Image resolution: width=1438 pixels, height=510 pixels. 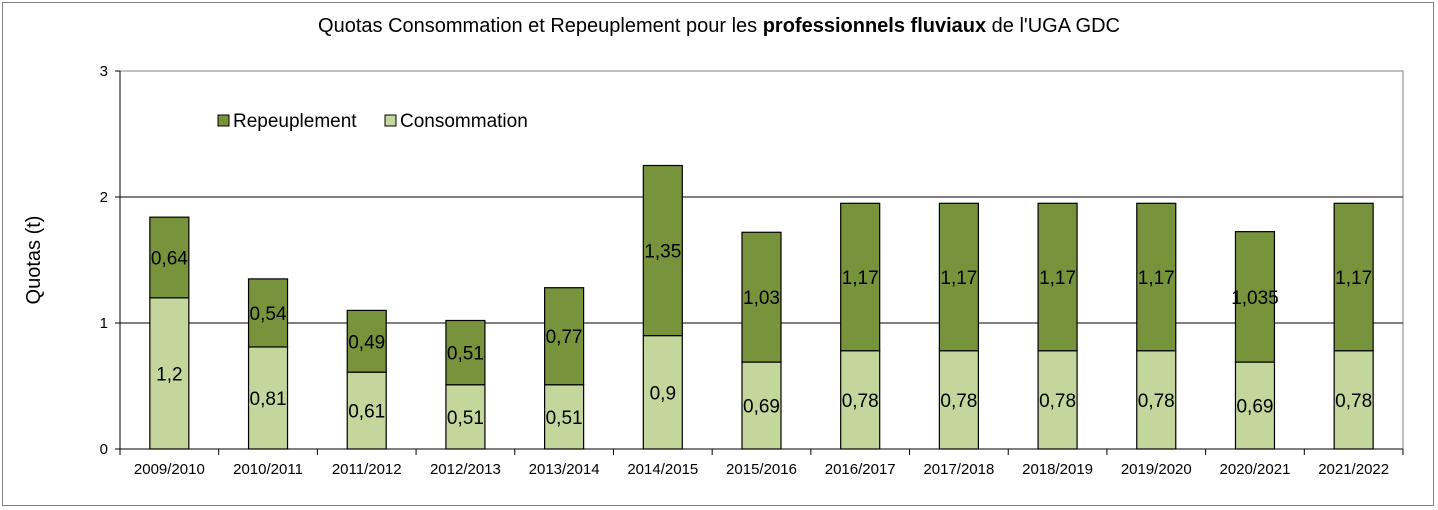 I want to click on data-label-repeuplement: 1,35, so click(x=662, y=252).